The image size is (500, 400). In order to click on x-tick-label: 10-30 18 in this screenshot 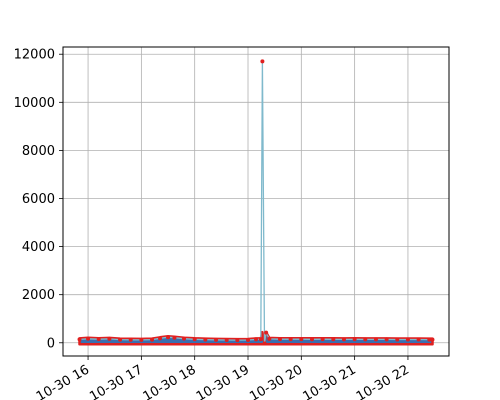, I will do `click(170, 381)`.